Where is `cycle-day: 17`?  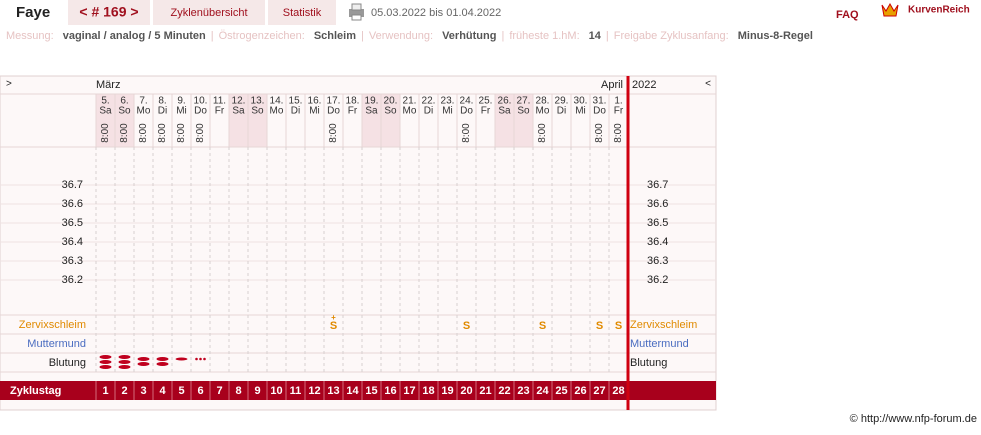
cycle-day: 17 is located at coordinates (409, 391).